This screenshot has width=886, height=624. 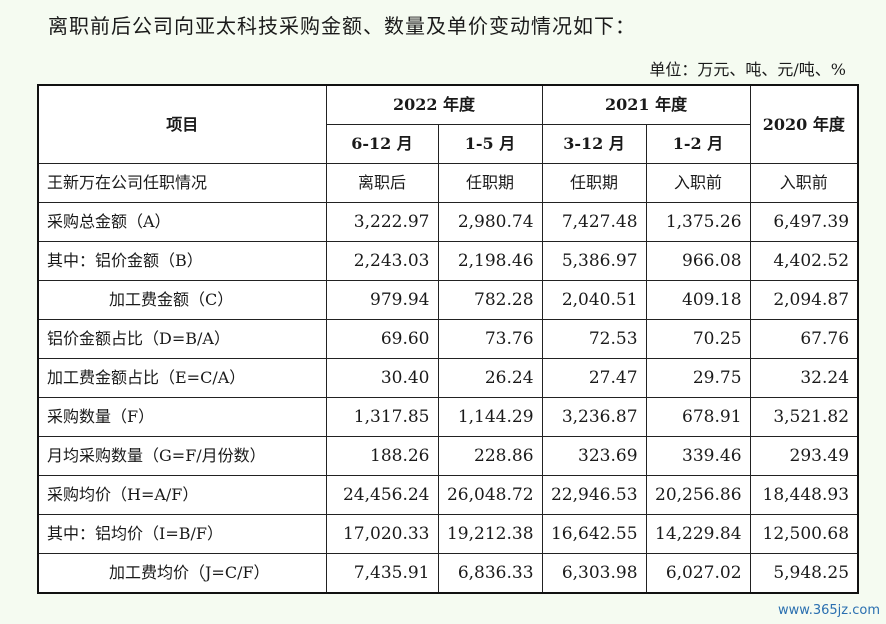 I want to click on row-label: 王新万在公司任职情况, so click(x=182, y=183).